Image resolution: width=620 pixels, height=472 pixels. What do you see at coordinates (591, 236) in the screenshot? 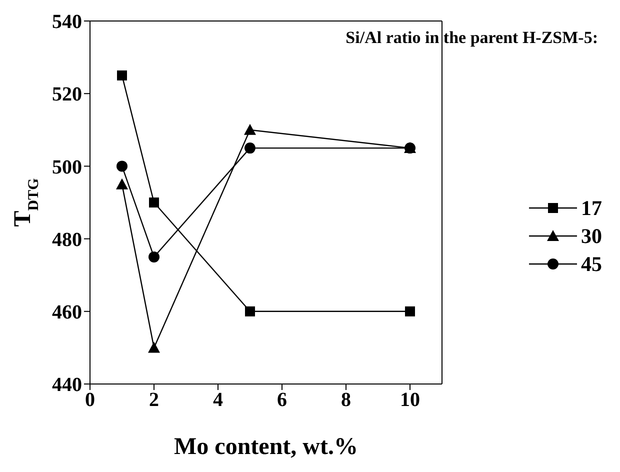
I see `legend-label: 30` at bounding box center [591, 236].